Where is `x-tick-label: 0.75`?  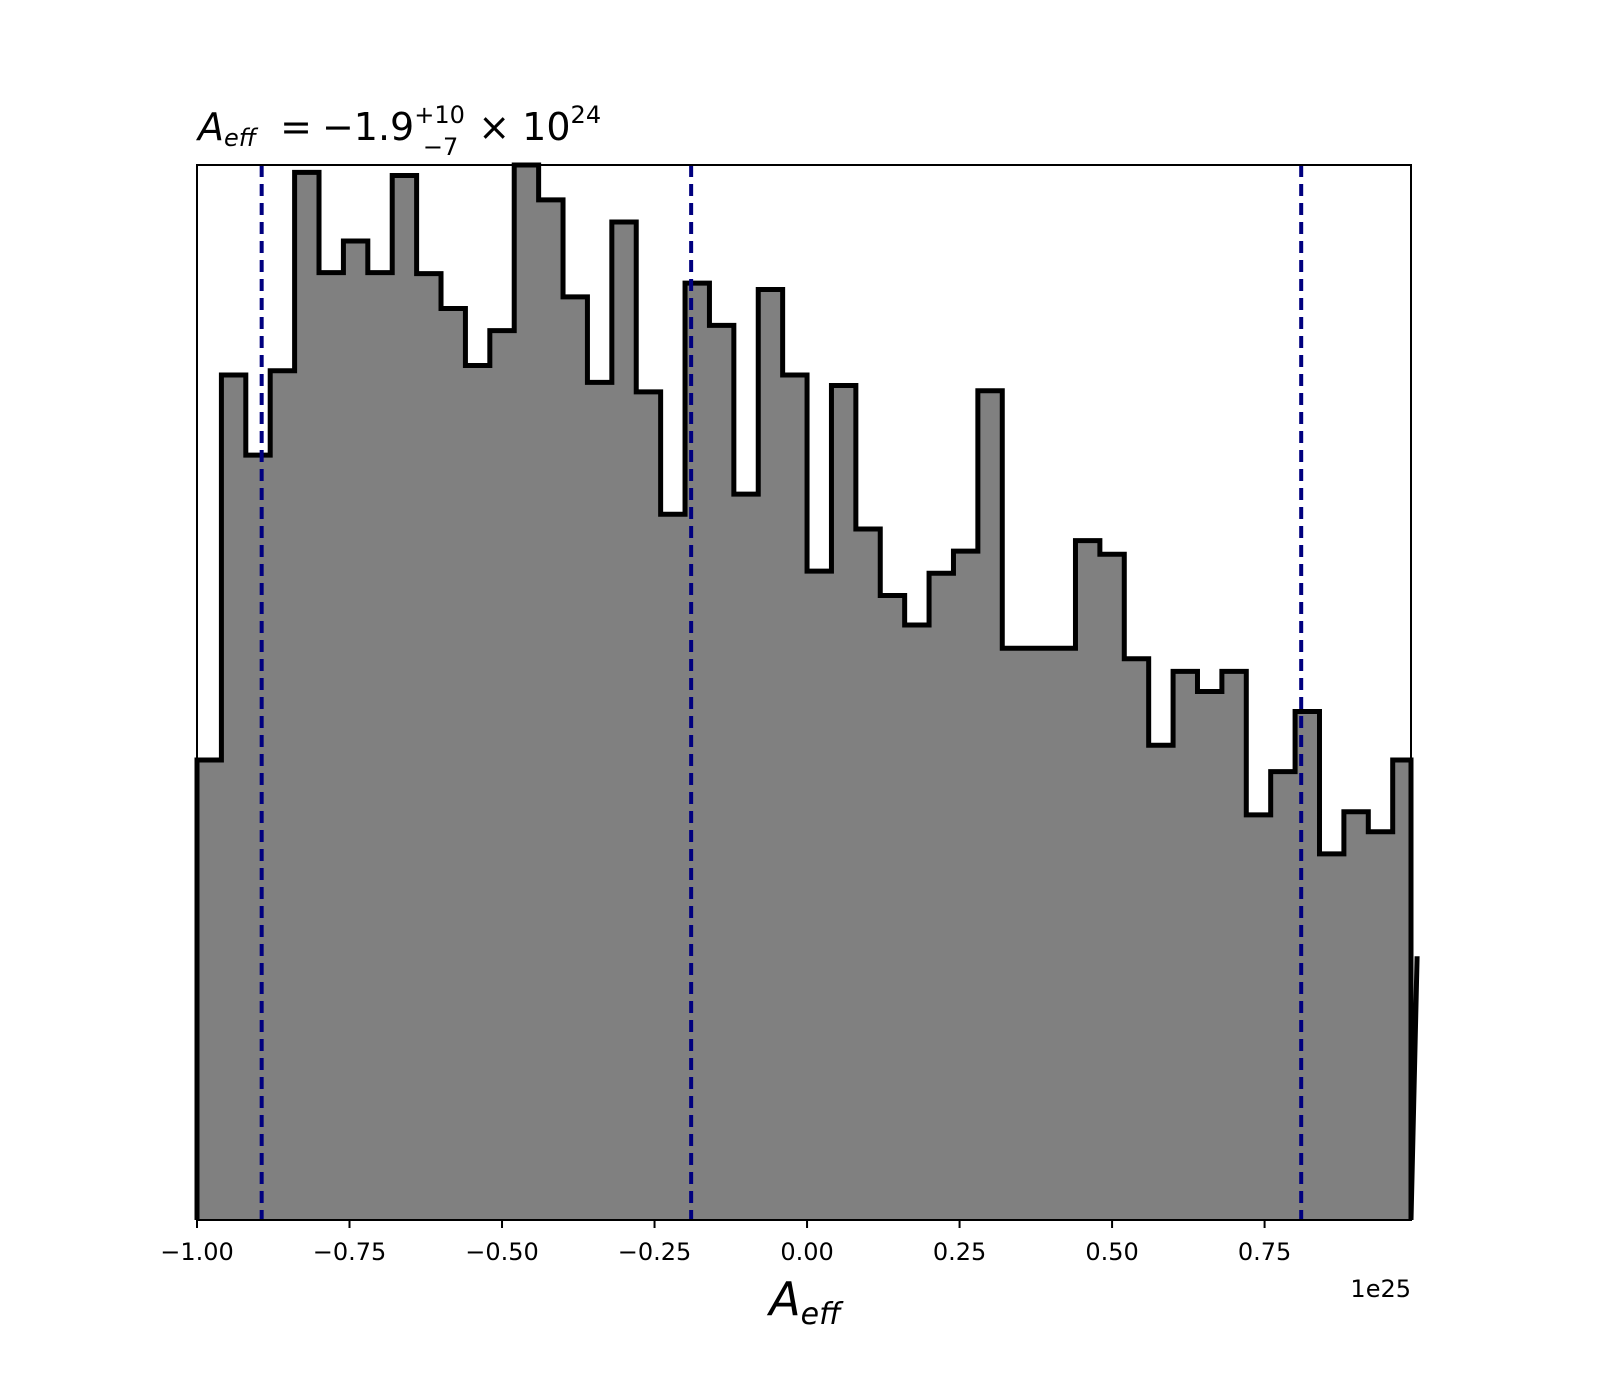
x-tick-label: 0.75 is located at coordinates (1264, 1252).